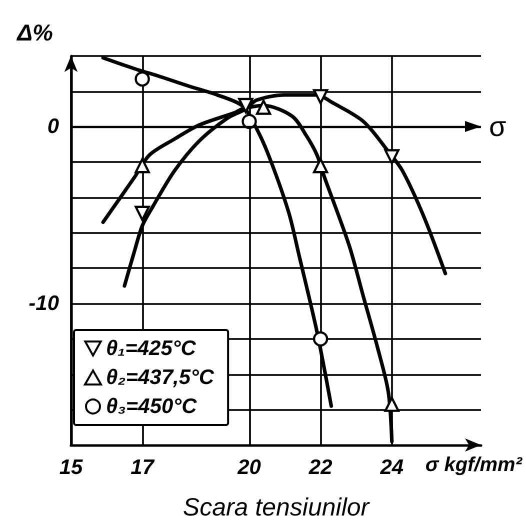  I want to click on x-axis-title: Scara tensiunilor, so click(276, 508).